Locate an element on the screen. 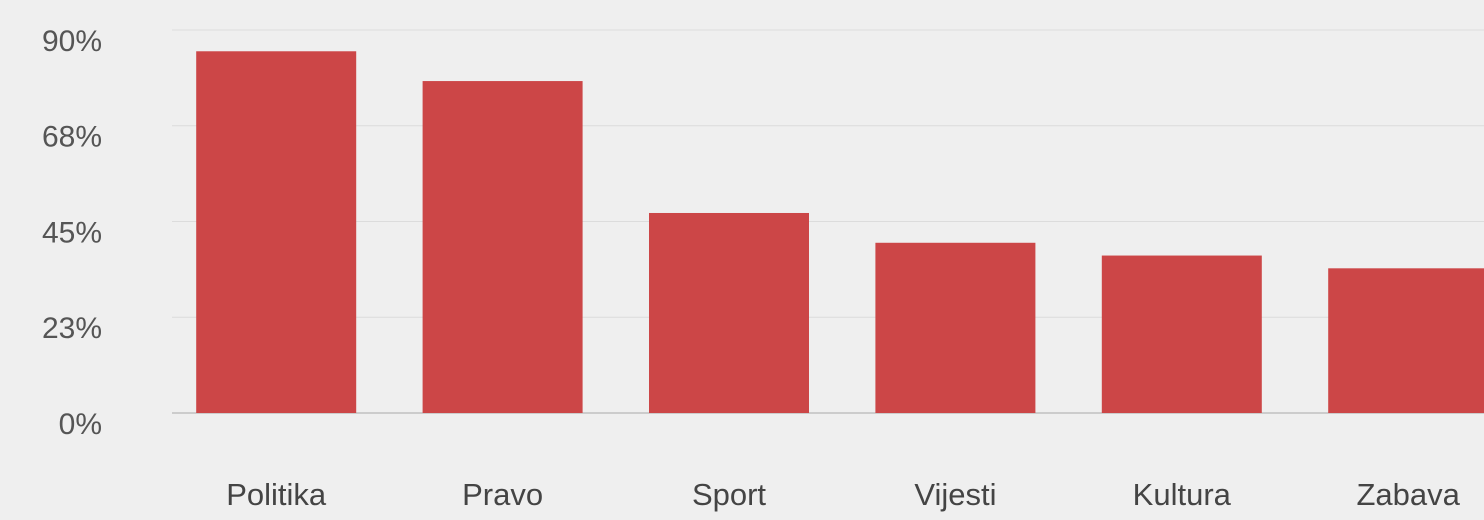 This screenshot has width=1484, height=520. x-tick-label: Vijesti is located at coordinates (955, 494).